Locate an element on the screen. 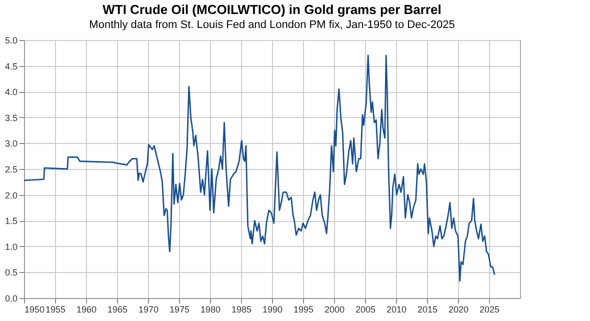  x-tick-label: 2020 is located at coordinates (458, 309).